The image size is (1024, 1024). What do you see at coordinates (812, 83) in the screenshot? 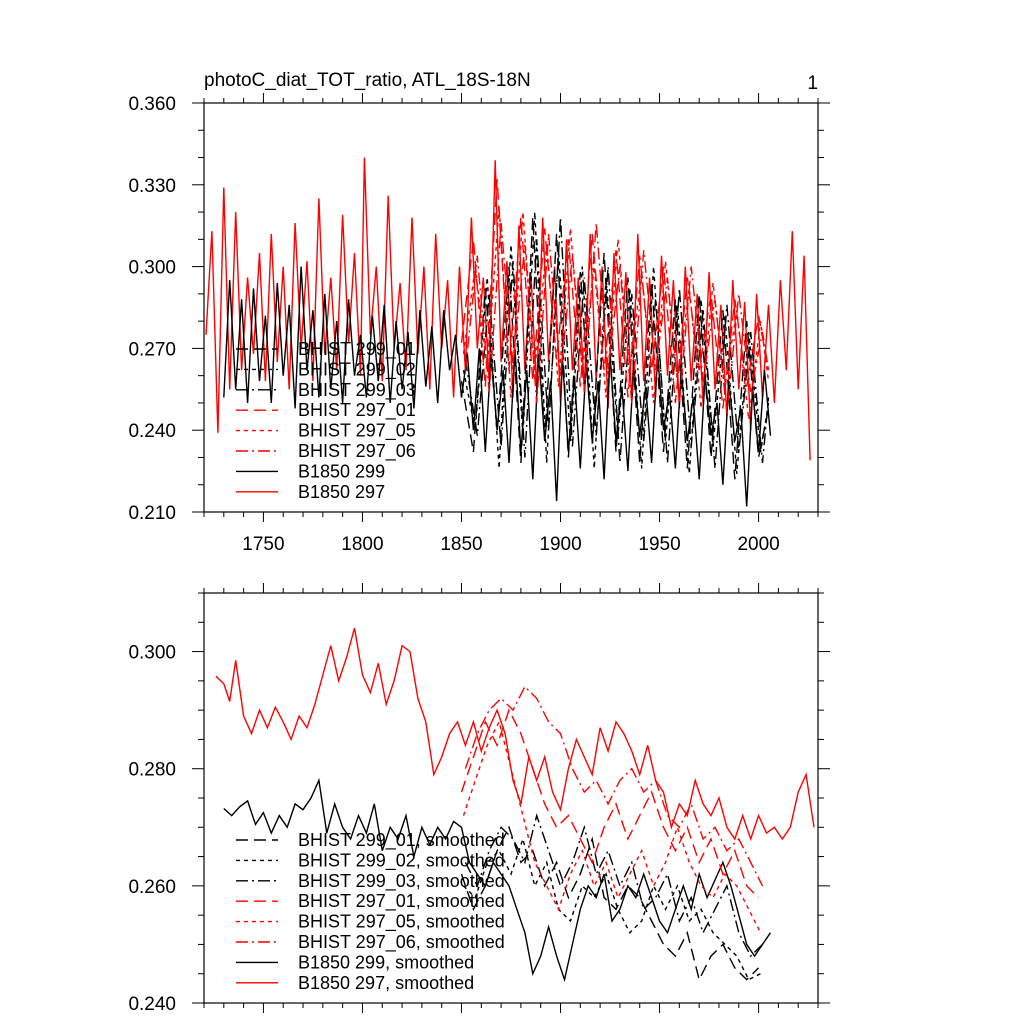
I see `panel-number: 1` at bounding box center [812, 83].